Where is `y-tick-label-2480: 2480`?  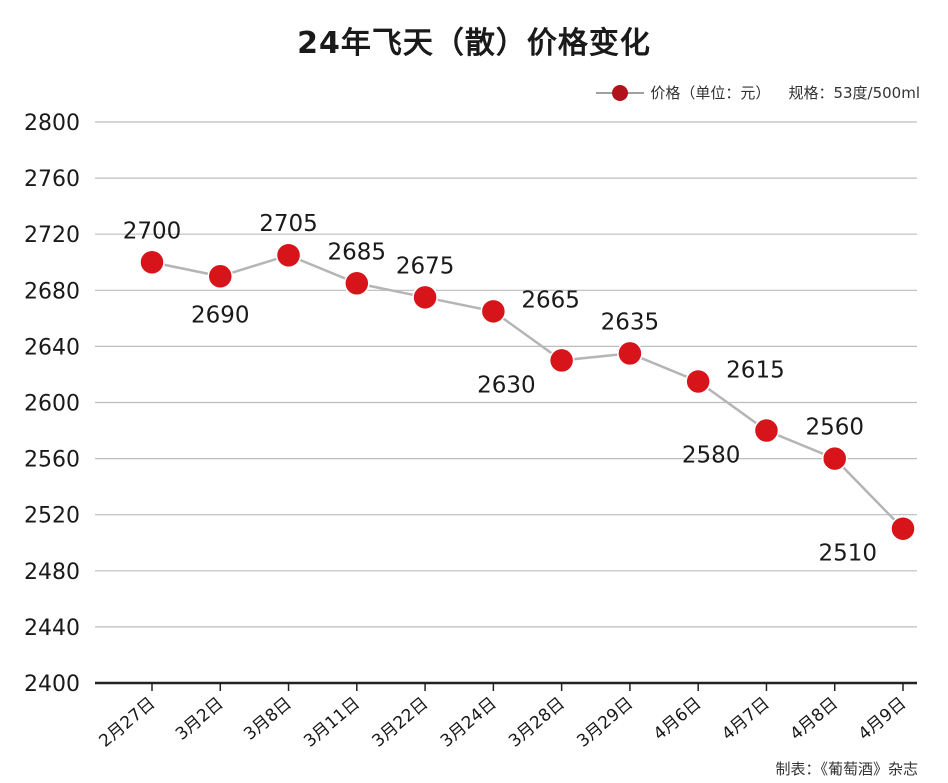 y-tick-label-2480: 2480 is located at coordinates (52, 572).